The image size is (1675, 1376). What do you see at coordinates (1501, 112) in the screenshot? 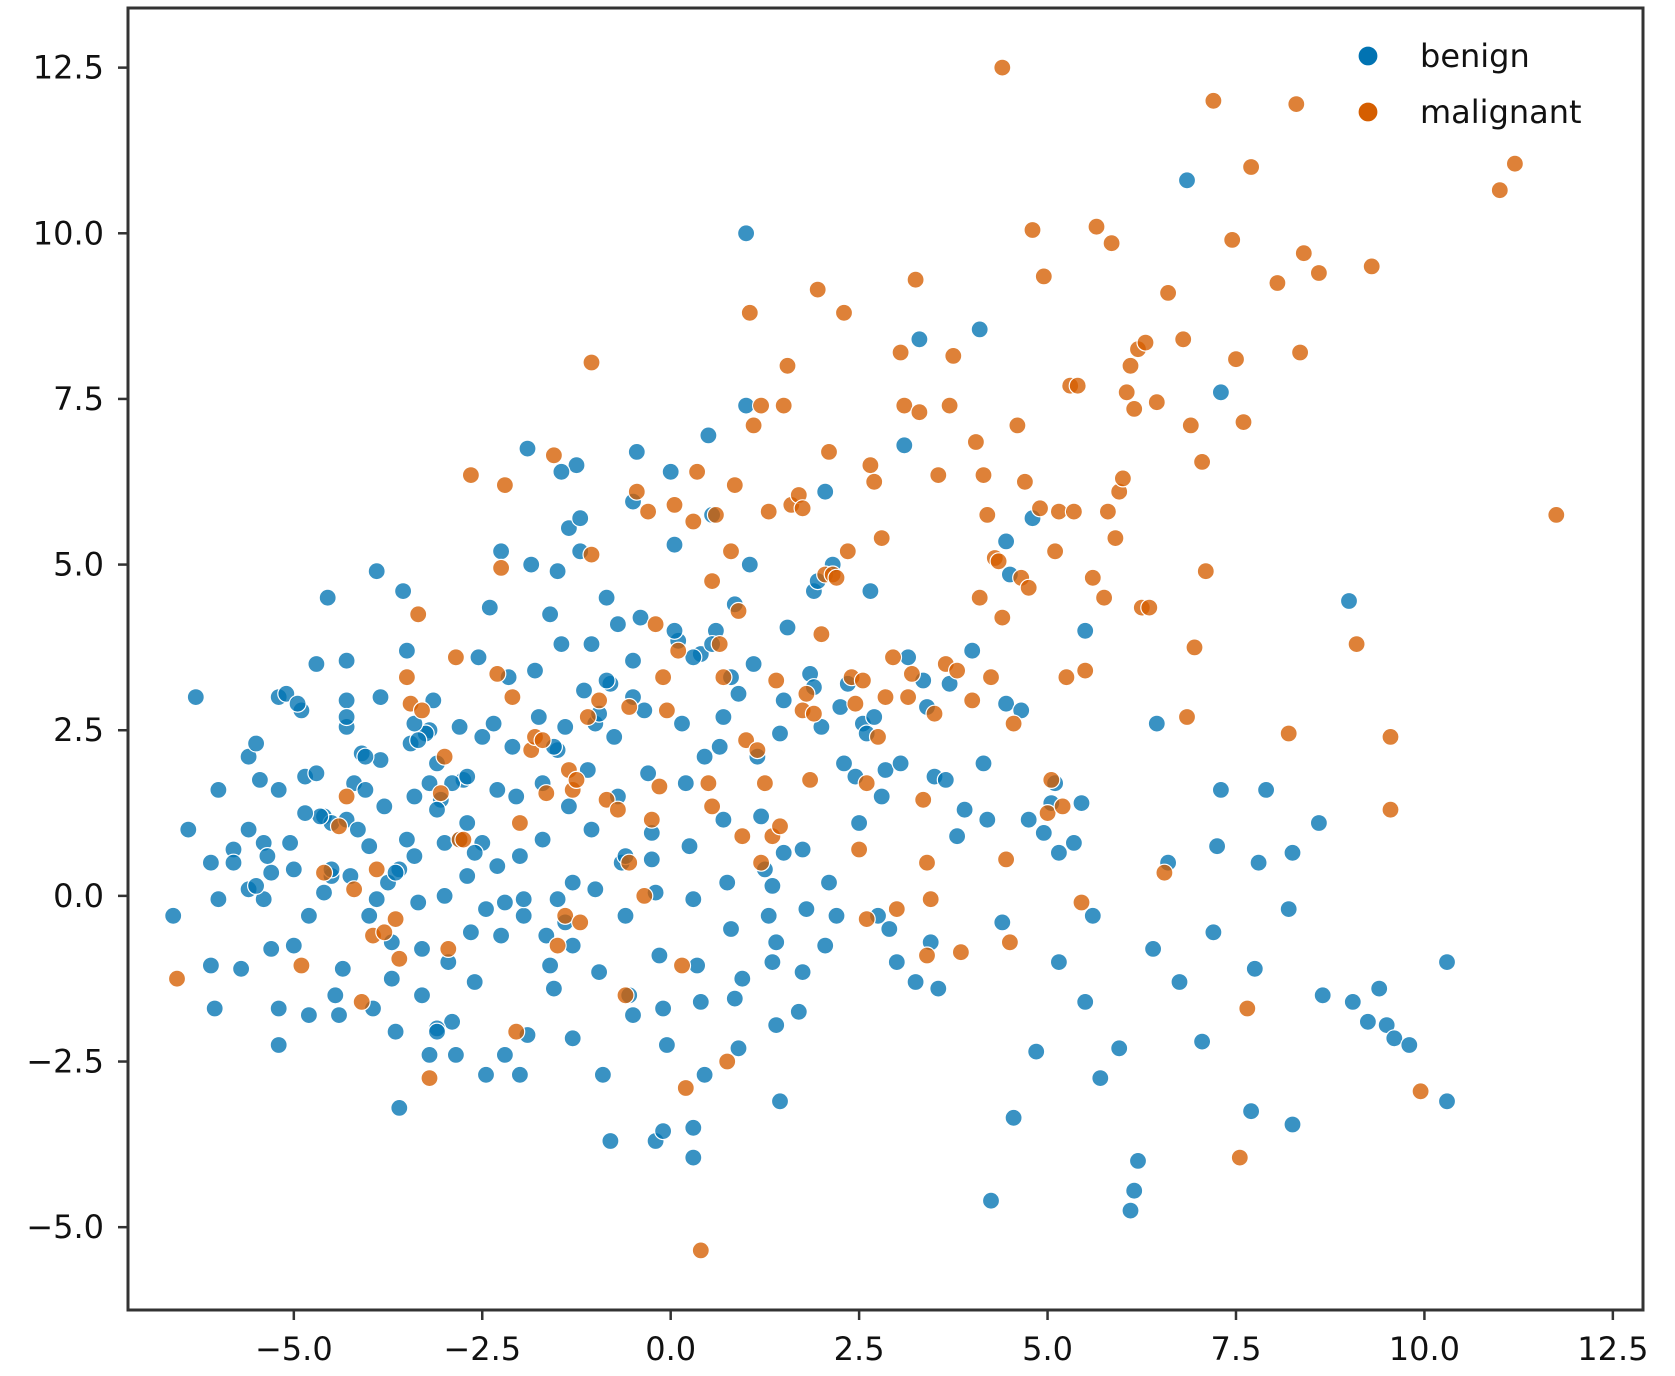
I see `legend-label-malignant: malignant` at bounding box center [1501, 112].